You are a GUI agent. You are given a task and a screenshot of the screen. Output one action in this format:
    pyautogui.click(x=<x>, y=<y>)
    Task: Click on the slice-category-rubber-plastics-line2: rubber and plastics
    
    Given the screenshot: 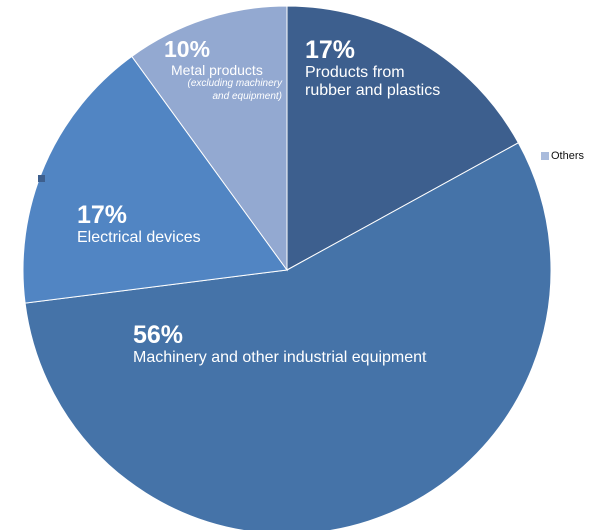 What is the action you would take?
    pyautogui.click(x=373, y=90)
    